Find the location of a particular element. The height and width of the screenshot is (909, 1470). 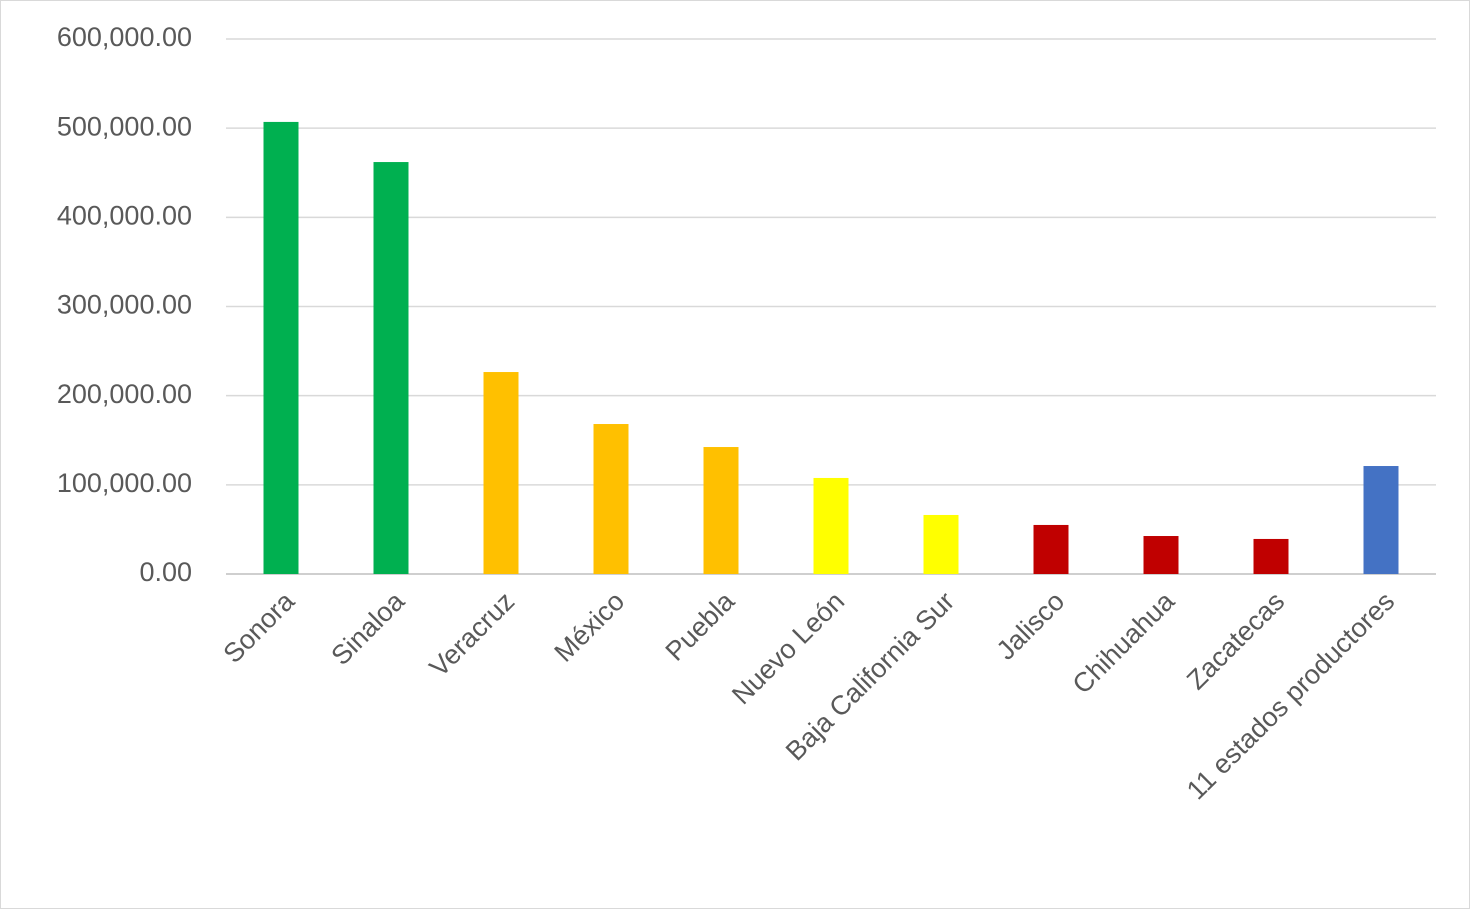

y-tick-label: 600,000.00 is located at coordinates (124, 37).